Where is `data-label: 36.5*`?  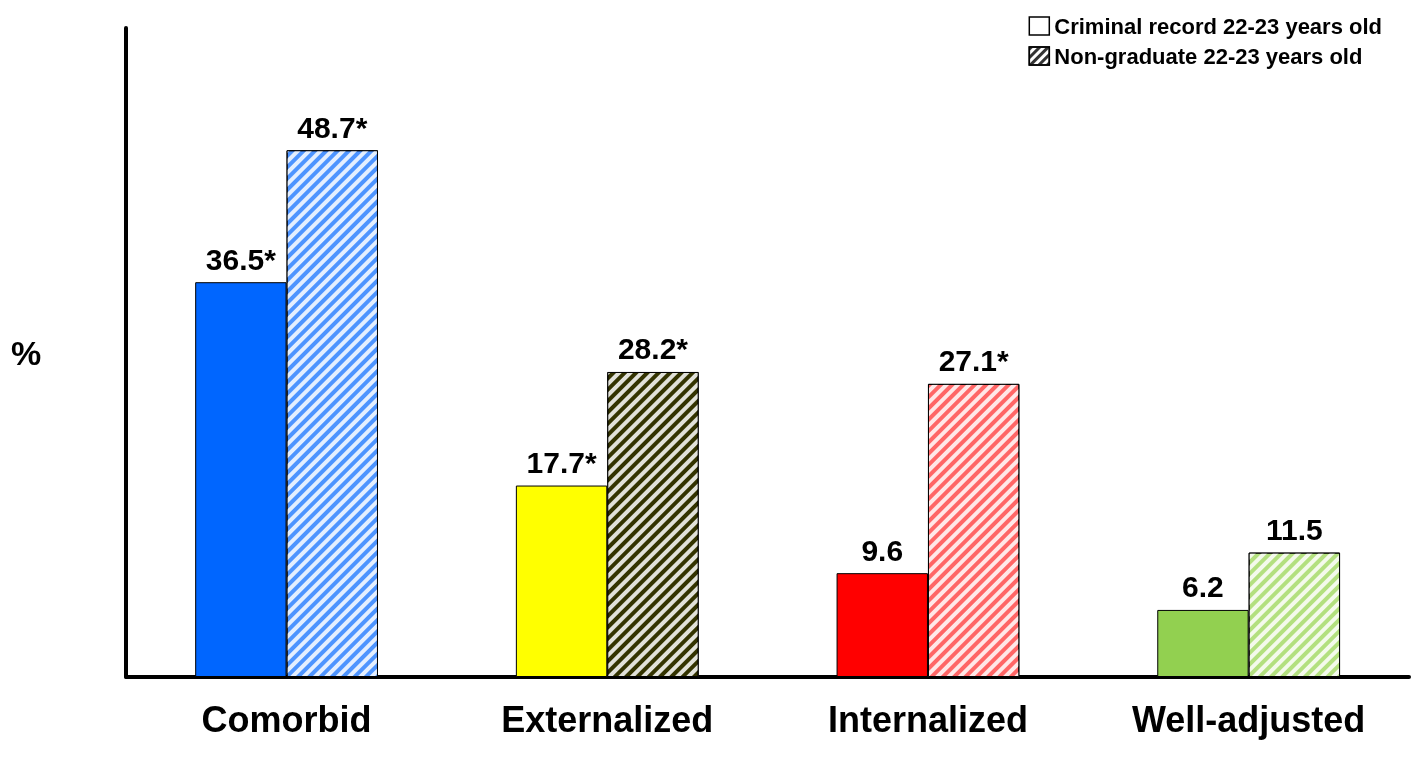
data-label: 36.5* is located at coordinates (241, 259).